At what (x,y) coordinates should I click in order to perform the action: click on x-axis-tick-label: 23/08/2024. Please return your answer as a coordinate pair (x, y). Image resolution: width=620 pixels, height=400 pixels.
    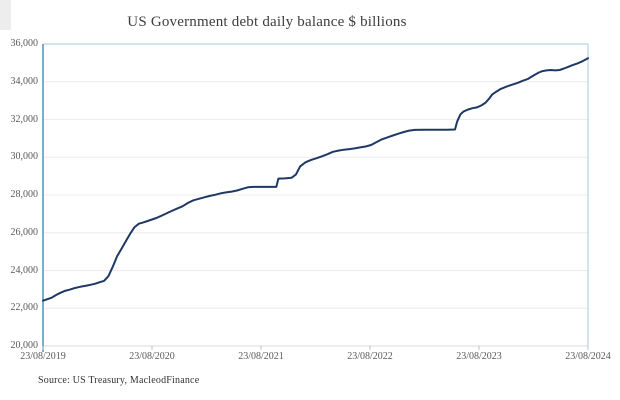
    Looking at the image, I should click on (588, 356).